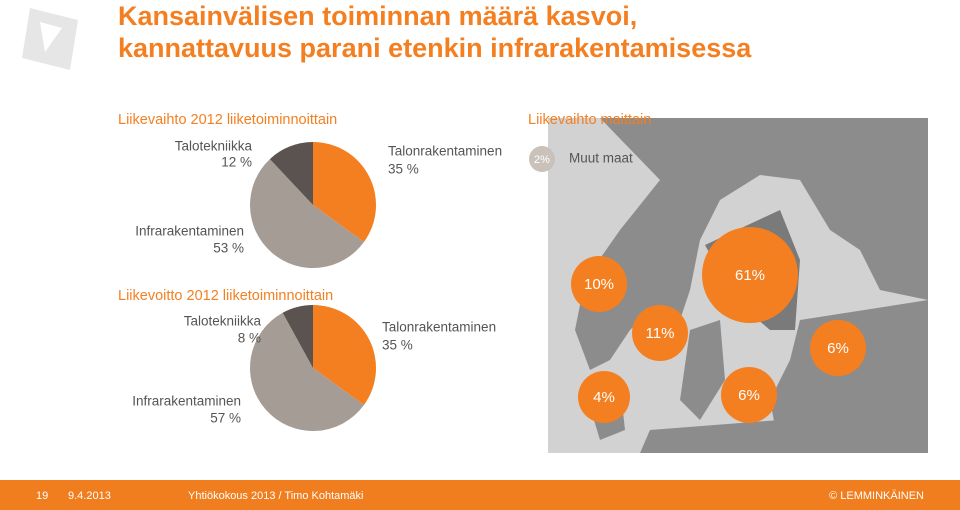 The image size is (960, 510). Describe the element at coordinates (50, 39) in the screenshot. I see `logo` at that location.